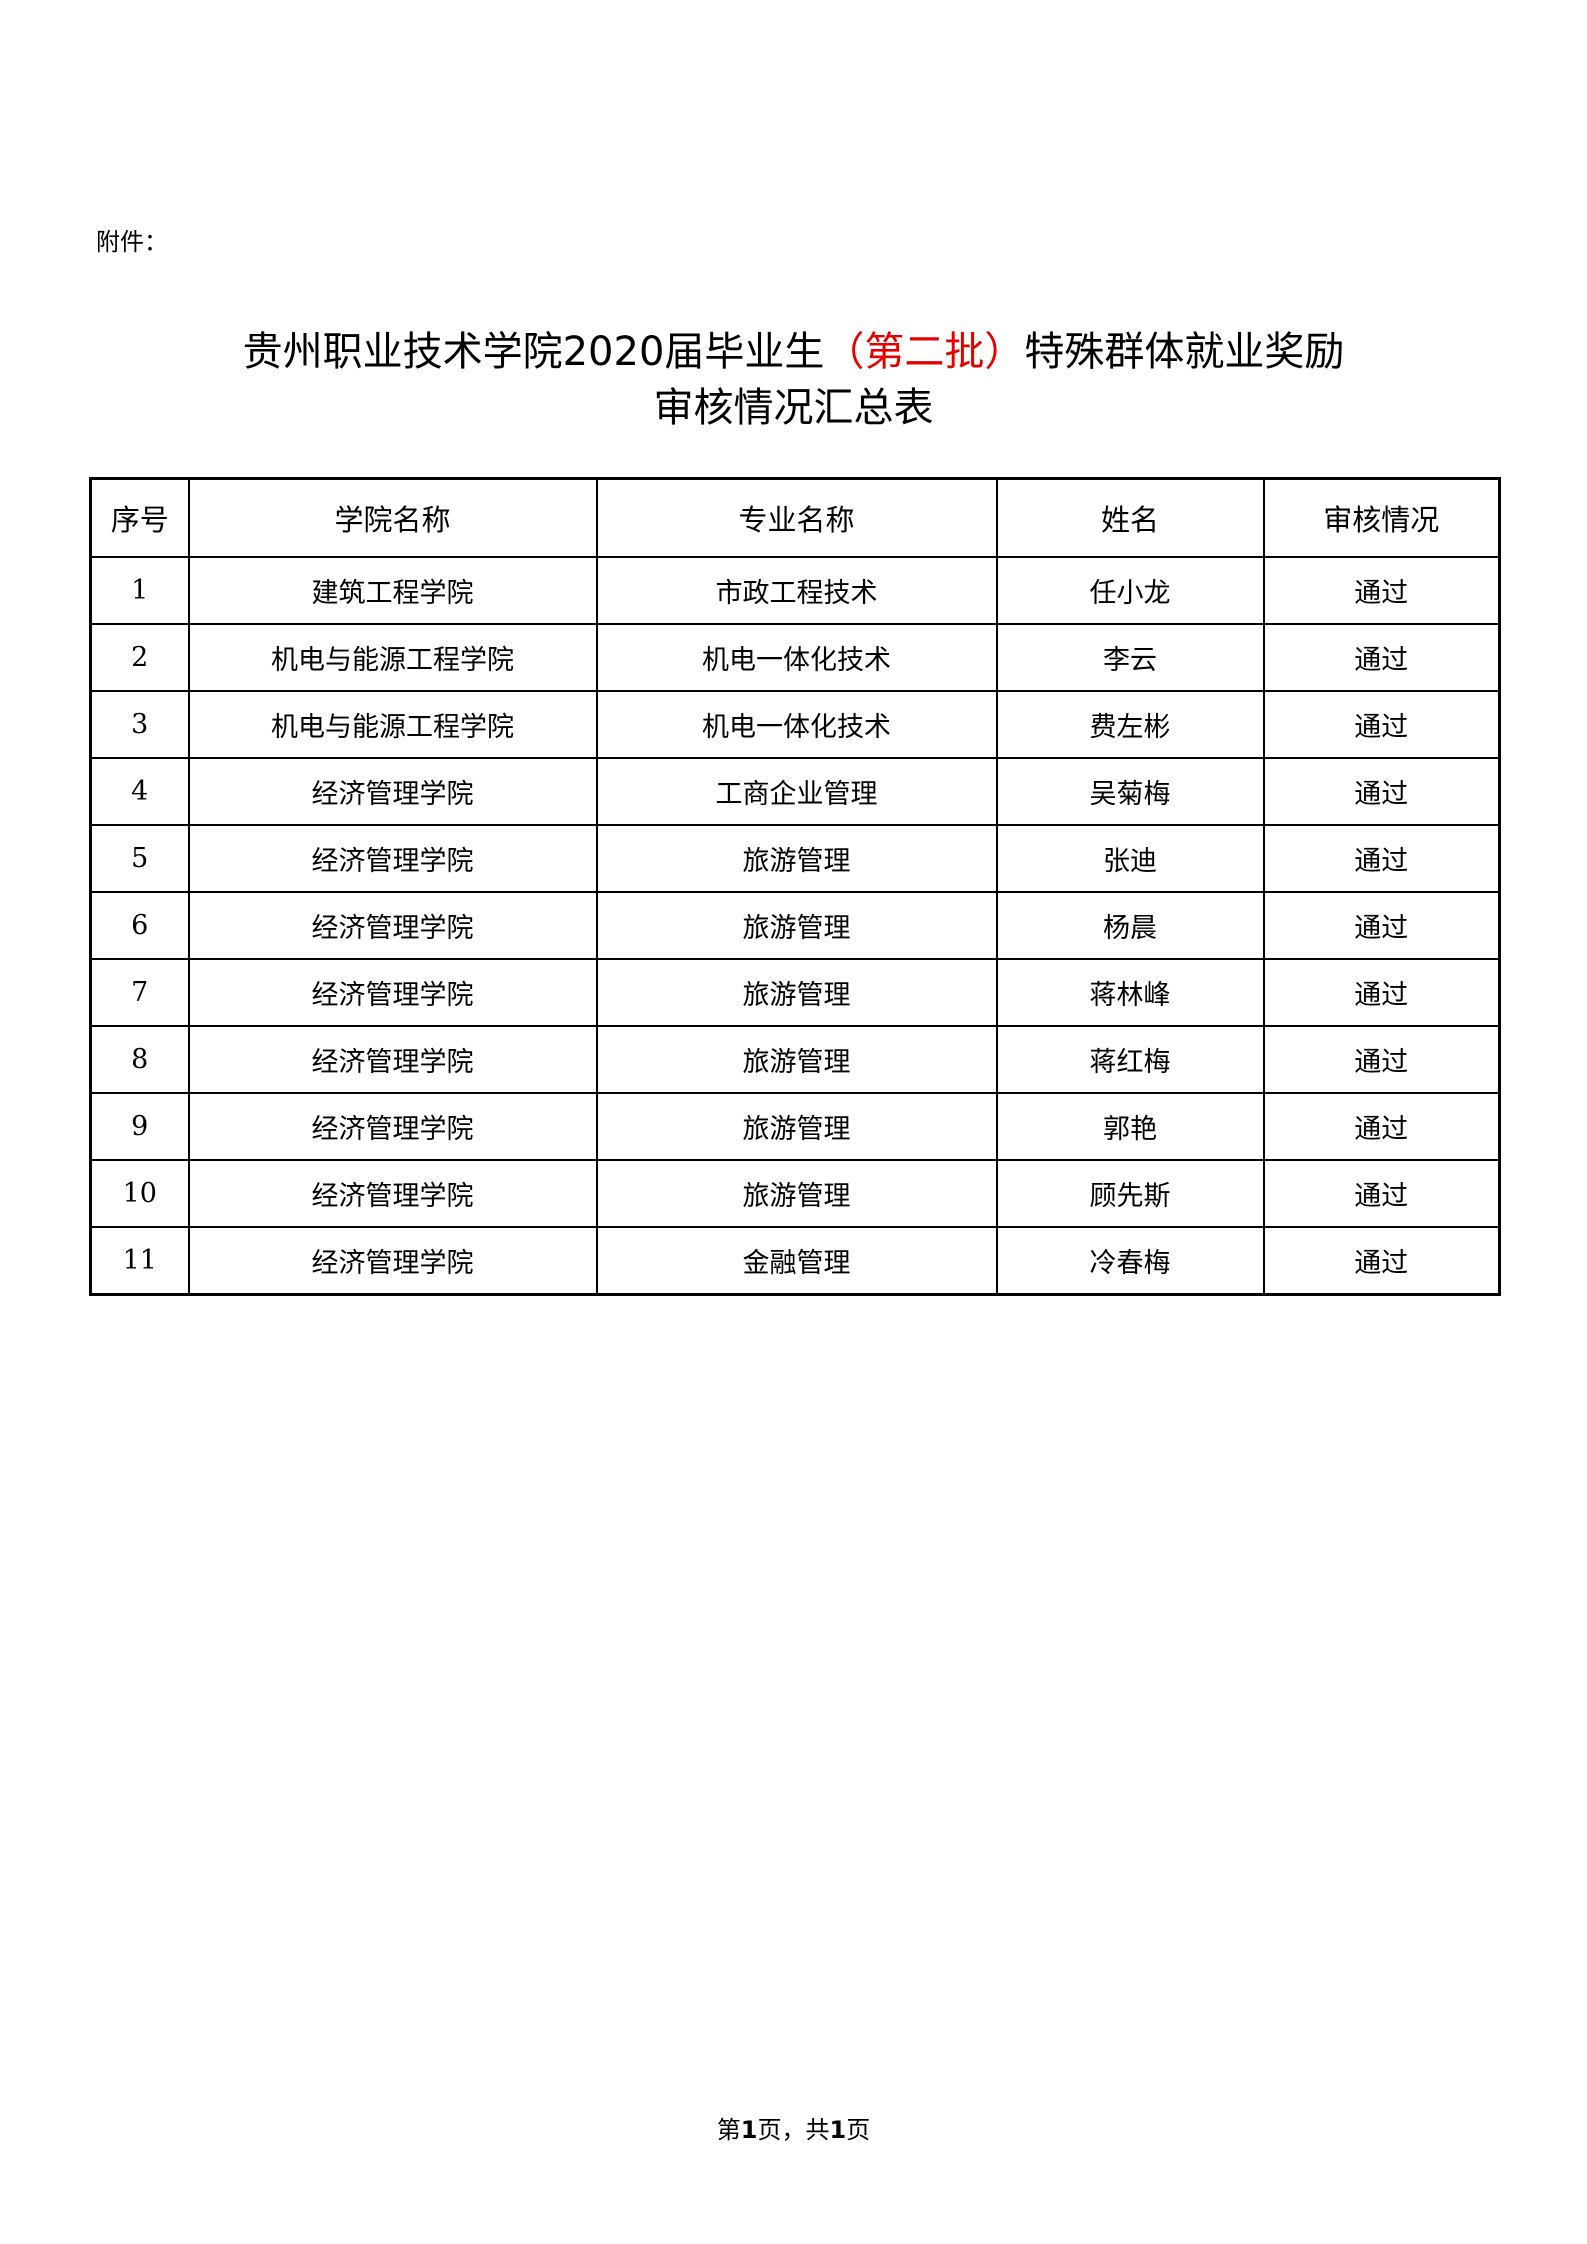 The width and height of the screenshot is (1587, 2244). I want to click on table-row: 6 经济管理学院 旅游管理 杨晨 通过, so click(795, 925).